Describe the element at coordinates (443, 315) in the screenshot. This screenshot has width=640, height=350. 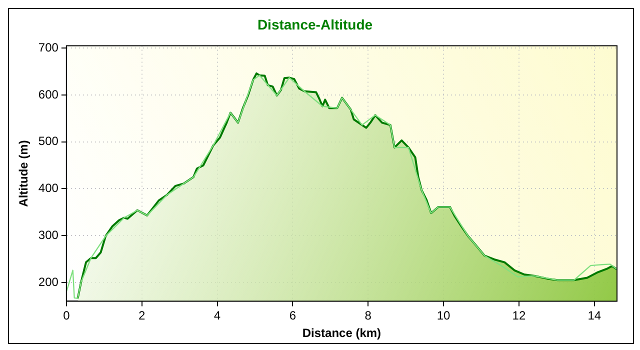
I see `x-tick-label: 10` at that location.